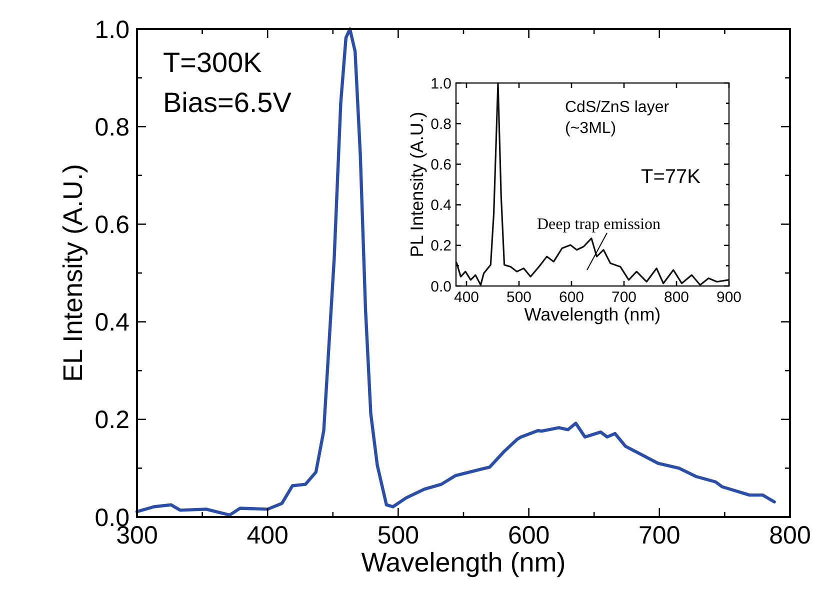 This screenshot has width=816, height=605. What do you see at coordinates (671, 177) in the screenshot?
I see `annotation: T=77K` at bounding box center [671, 177].